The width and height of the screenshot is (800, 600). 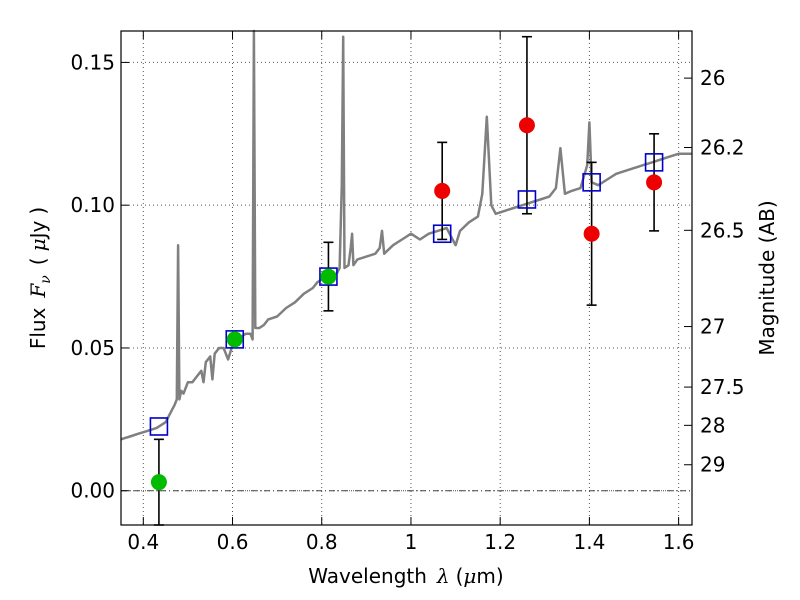 I want to click on x-tick-label: 1, so click(x=411, y=542).